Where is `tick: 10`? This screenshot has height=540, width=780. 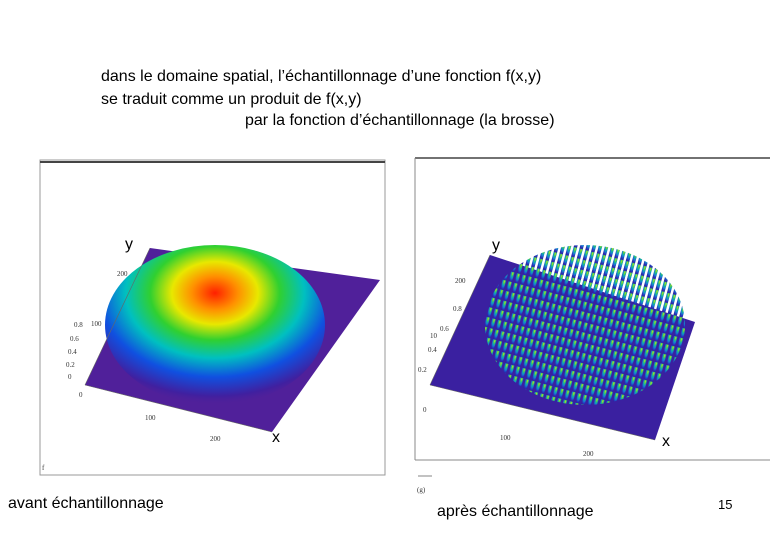
tick: 10 is located at coordinates (434, 336).